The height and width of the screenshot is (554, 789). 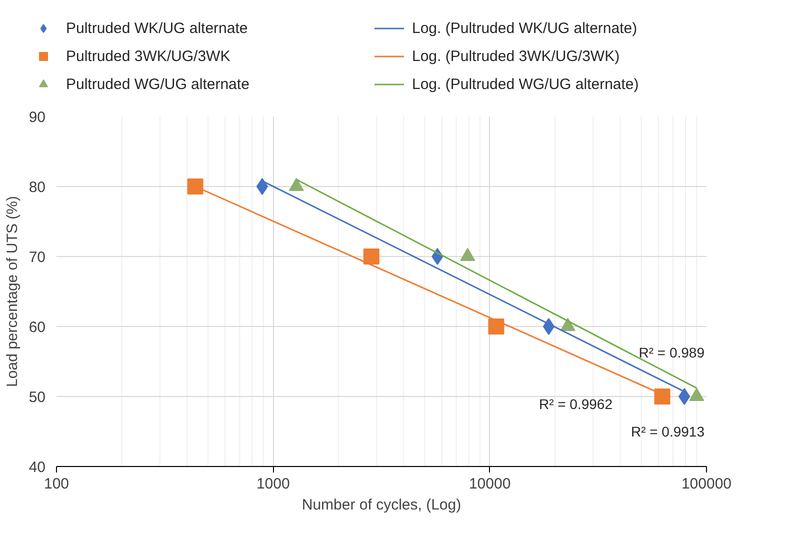 I want to click on x-axis-title: Number of cycles, (Log), so click(x=382, y=505).